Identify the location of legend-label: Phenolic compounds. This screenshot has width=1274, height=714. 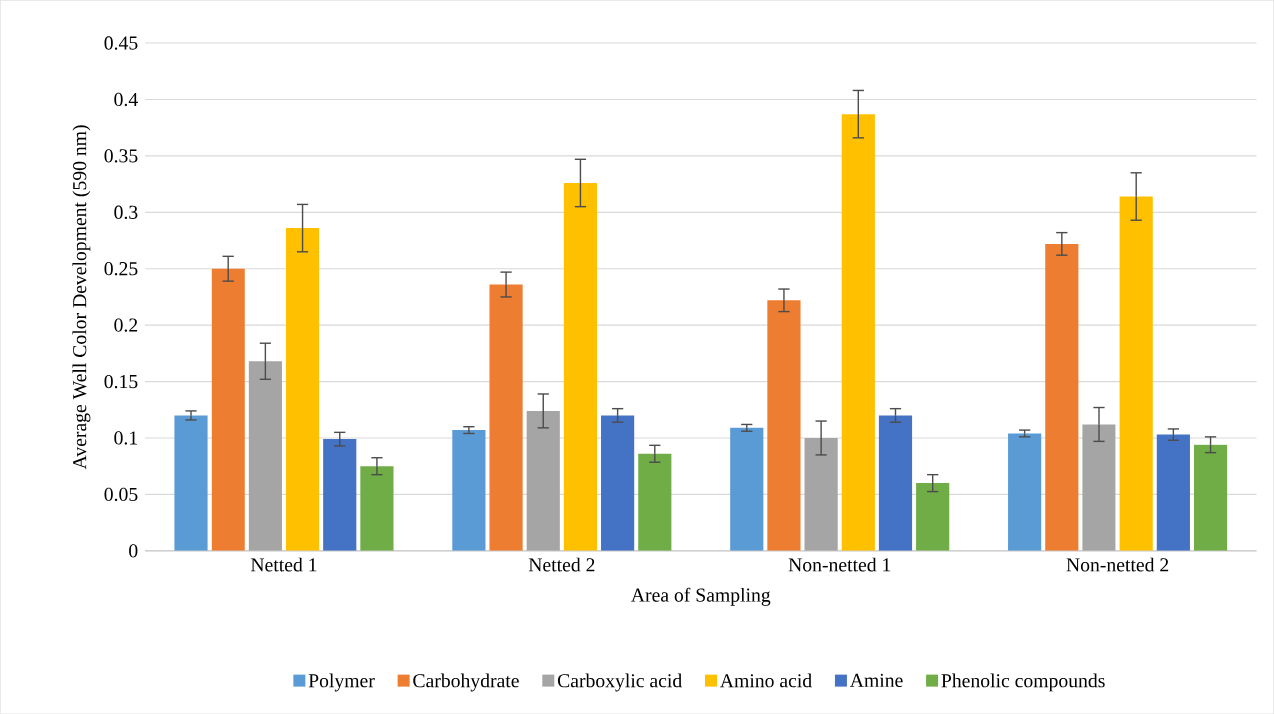
(1023, 682).